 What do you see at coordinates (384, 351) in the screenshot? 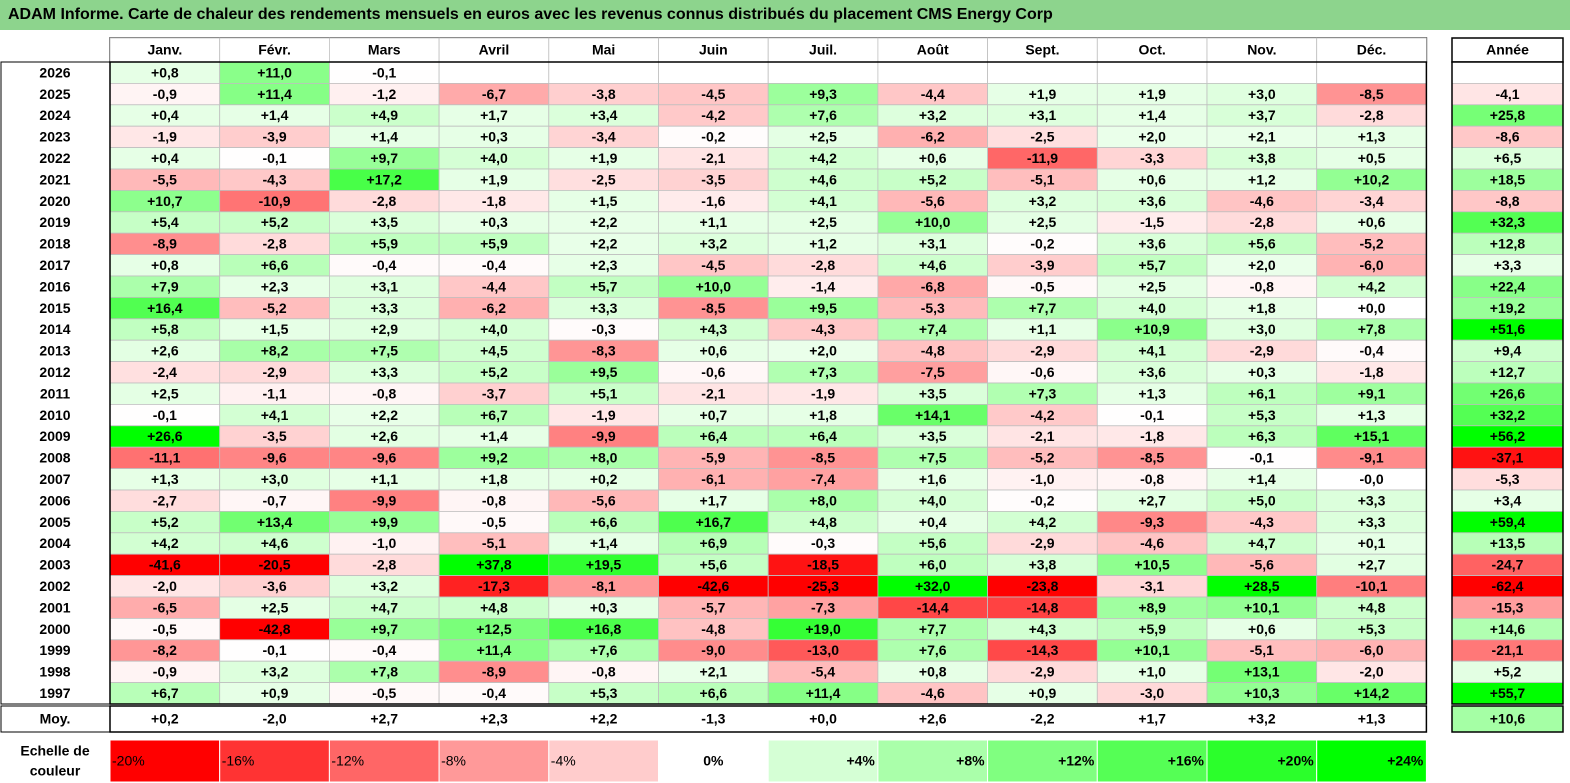
I see `cell-value: +7,5` at bounding box center [384, 351].